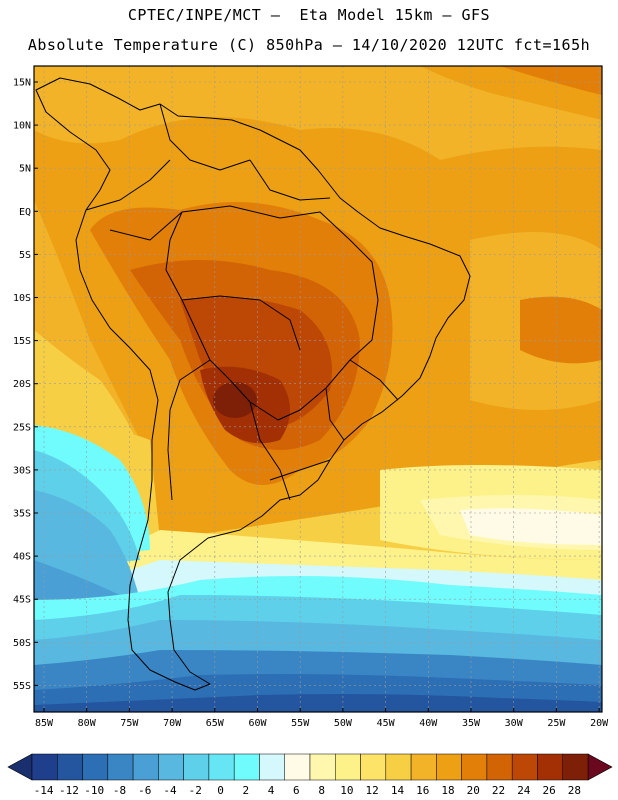 This screenshot has width=618, height=800. I want to click on colorbar-label: 16, so click(422, 790).